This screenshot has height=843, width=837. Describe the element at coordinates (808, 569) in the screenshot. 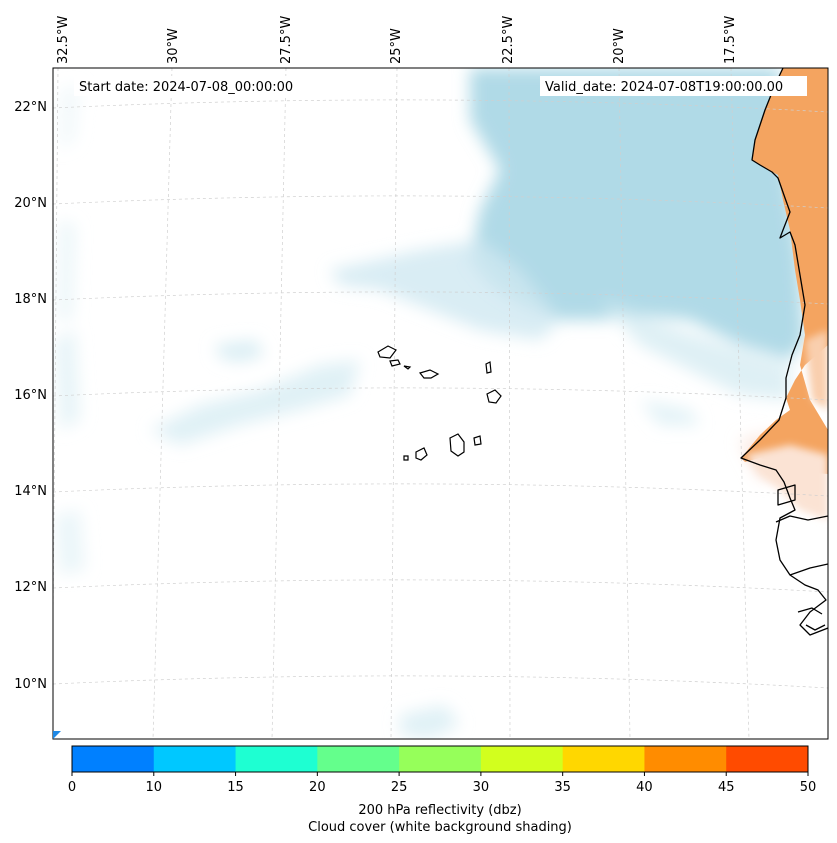

I see `coastline-southern` at that location.